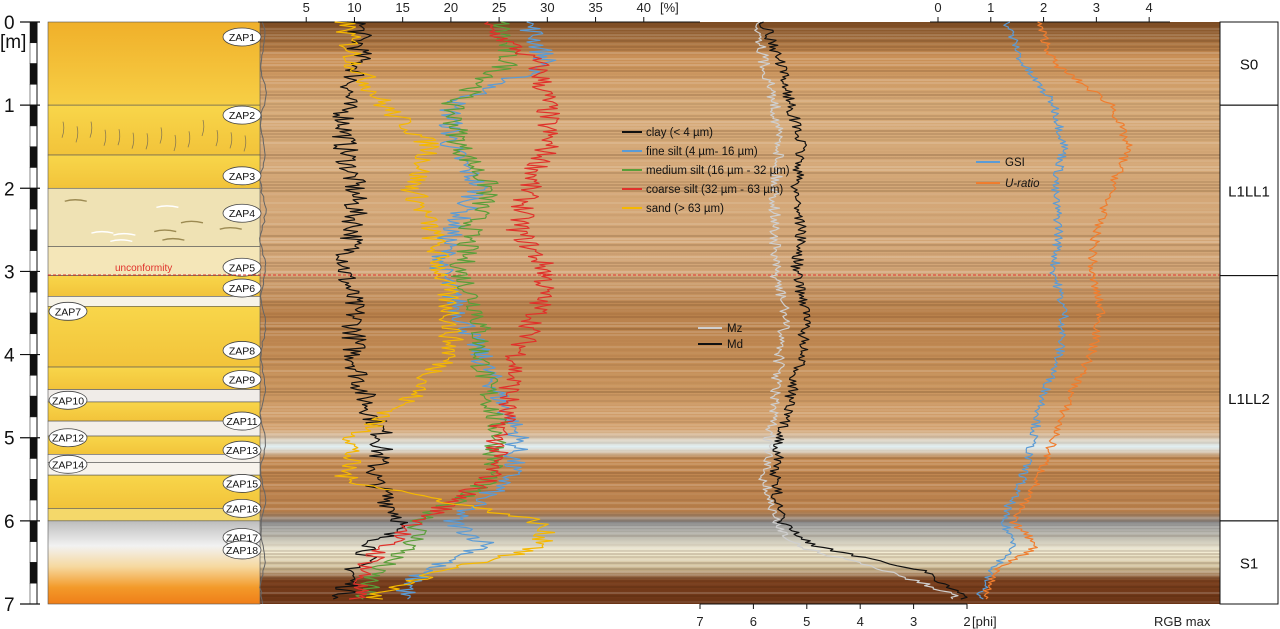  What do you see at coordinates (735, 345) in the screenshot?
I see `legend-label-md: Md` at bounding box center [735, 345].